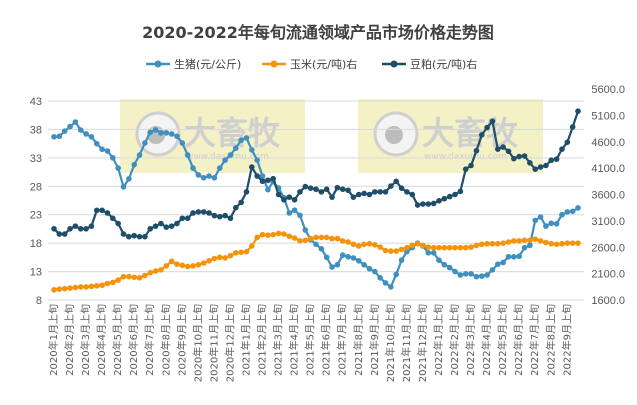  What do you see at coordinates (117, 340) in the screenshot?
I see `x-tick-label: 2020年5月上旬` at bounding box center [117, 340].